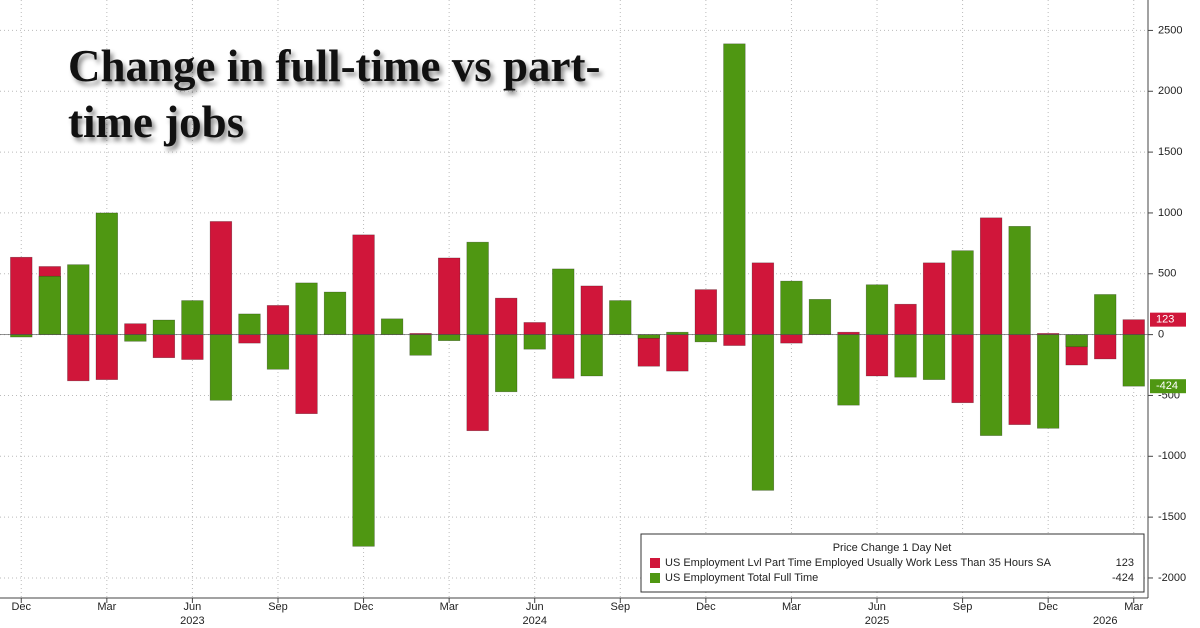 This screenshot has width=1200, height=628. I want to click on year-label: 2024, so click(534, 621).